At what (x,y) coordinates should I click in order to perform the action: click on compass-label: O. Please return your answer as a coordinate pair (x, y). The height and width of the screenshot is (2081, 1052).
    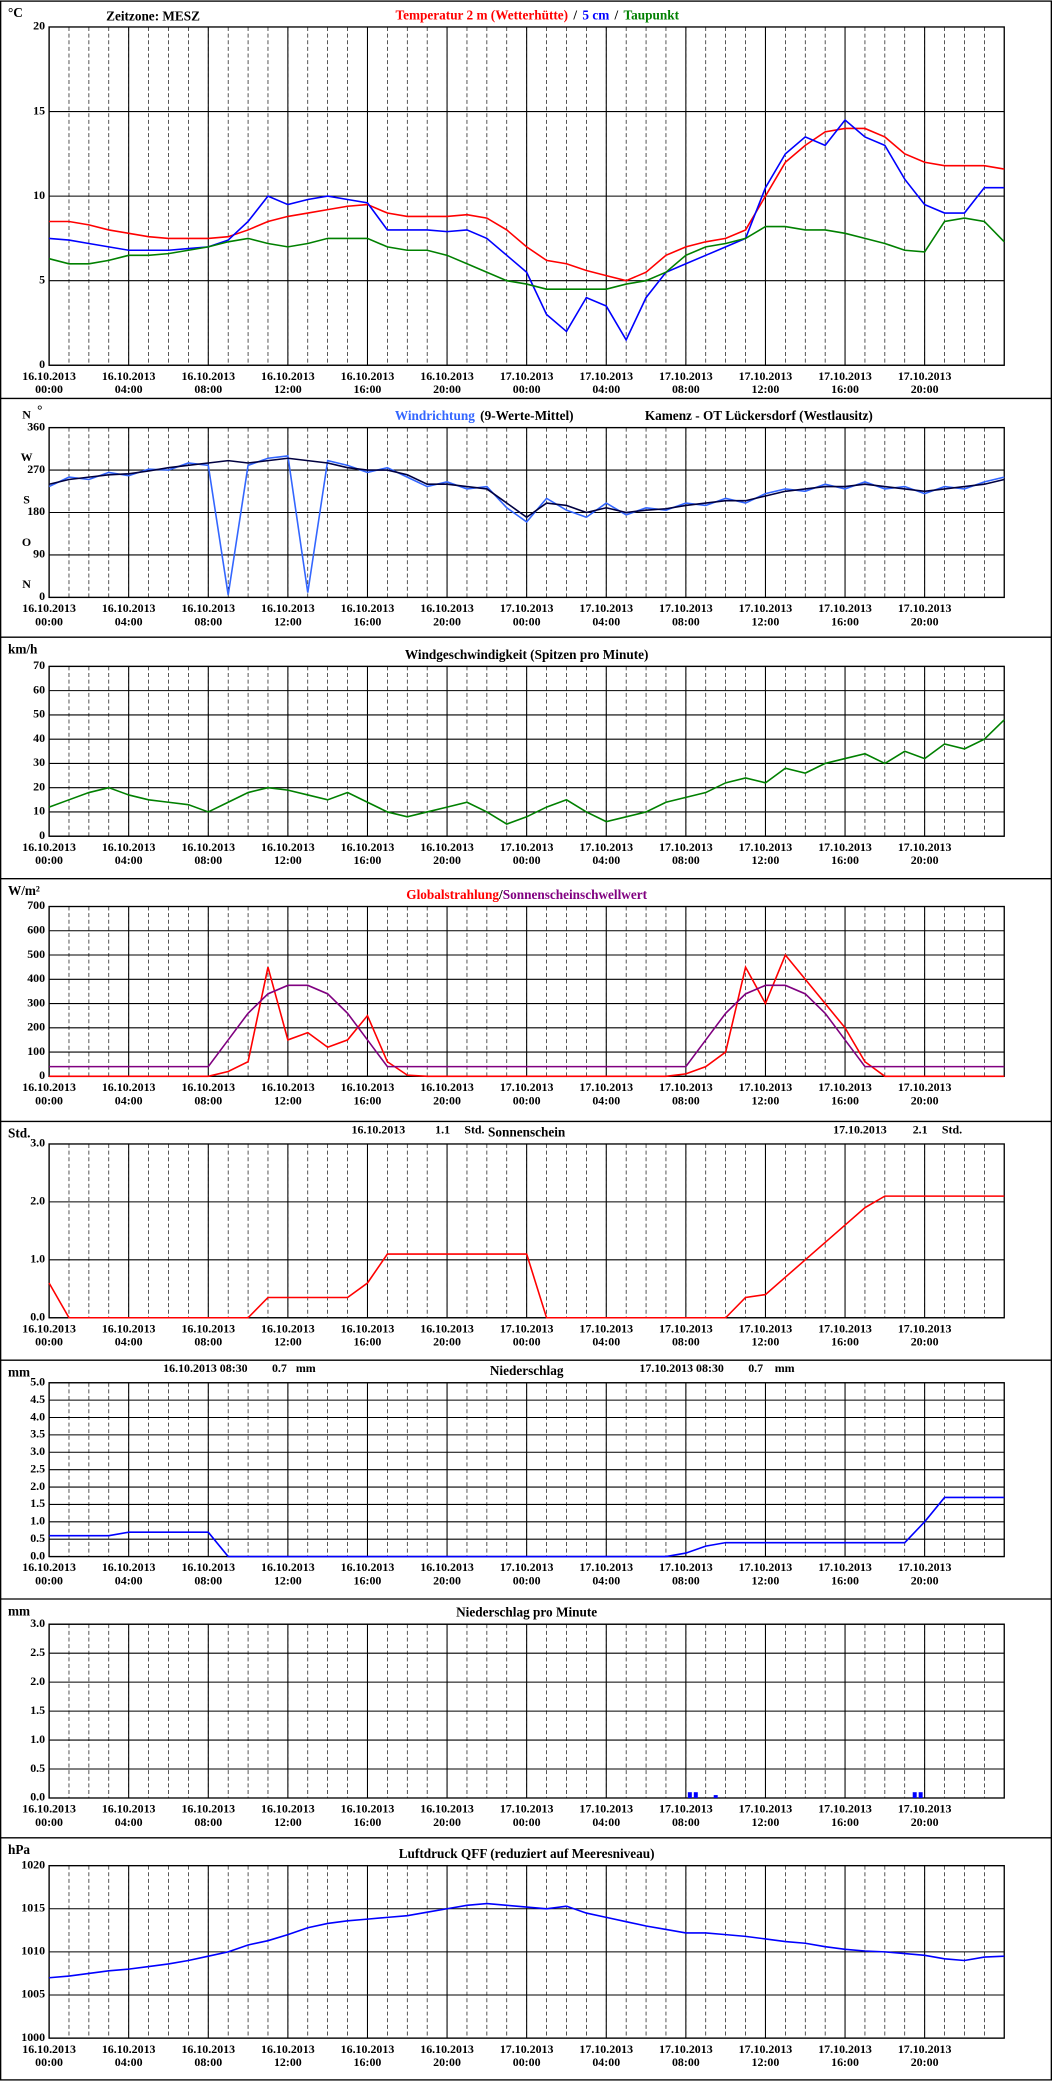
    Looking at the image, I should click on (26, 542).